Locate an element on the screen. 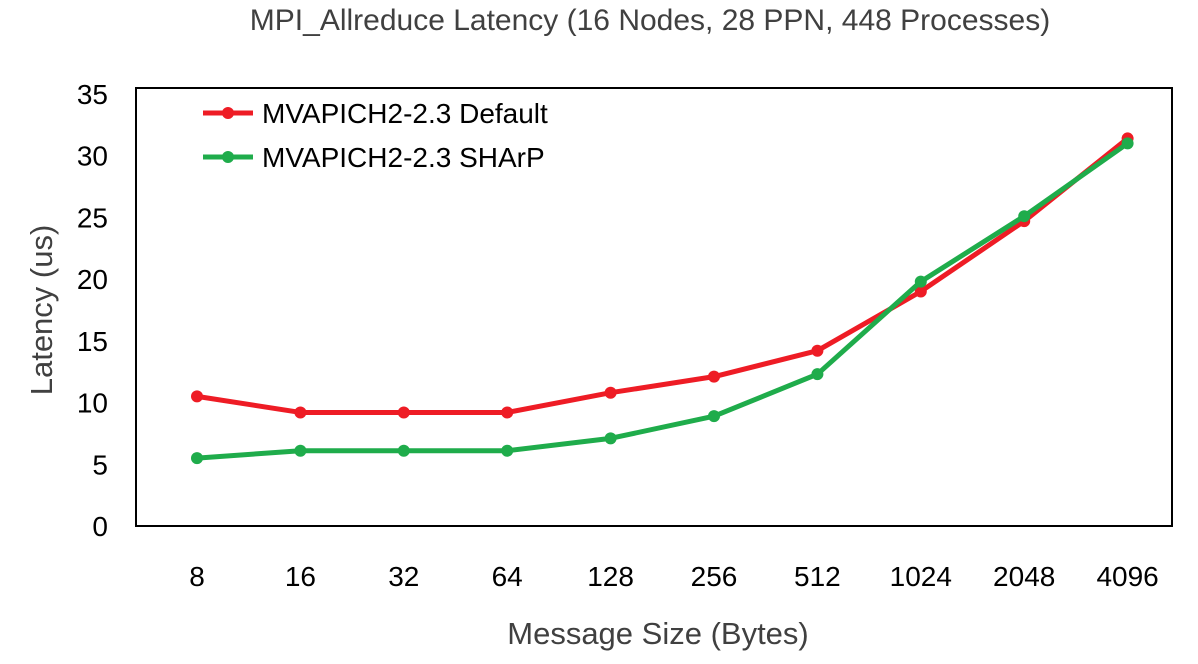  x-tick-label: 4096 is located at coordinates (1127, 576).